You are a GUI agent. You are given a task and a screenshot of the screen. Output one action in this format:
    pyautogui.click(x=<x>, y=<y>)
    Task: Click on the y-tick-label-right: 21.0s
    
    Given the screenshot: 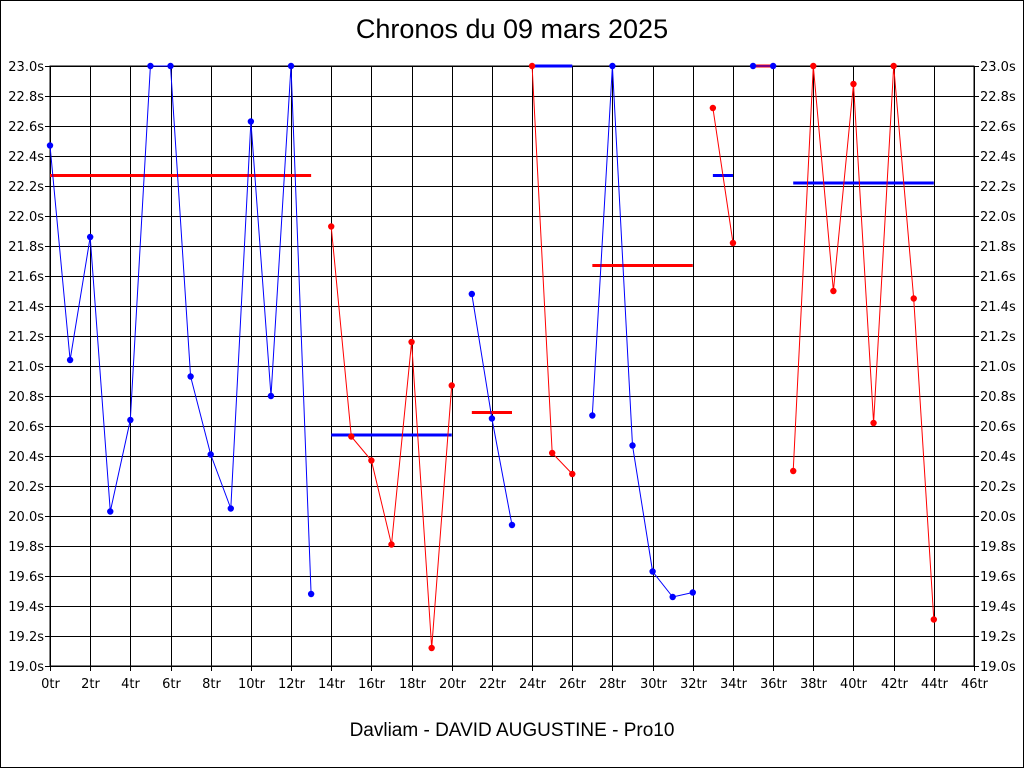 What is the action you would take?
    pyautogui.click(x=998, y=367)
    